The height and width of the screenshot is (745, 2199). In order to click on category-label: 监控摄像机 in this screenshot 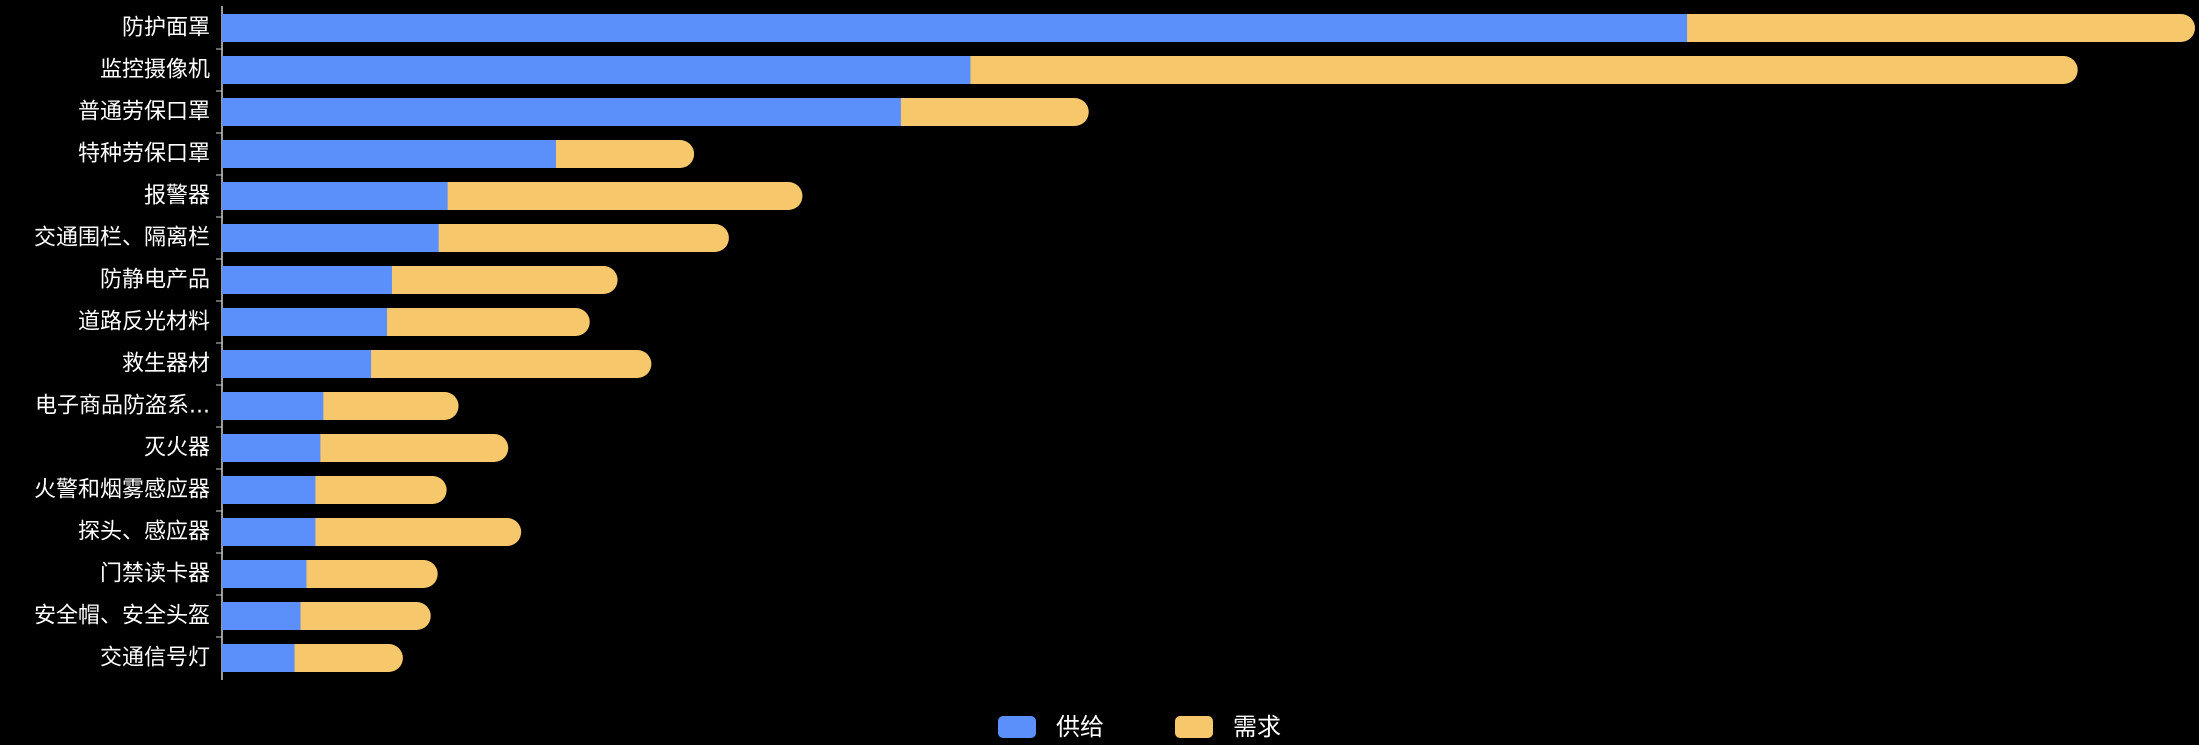, I will do `click(155, 70)`.